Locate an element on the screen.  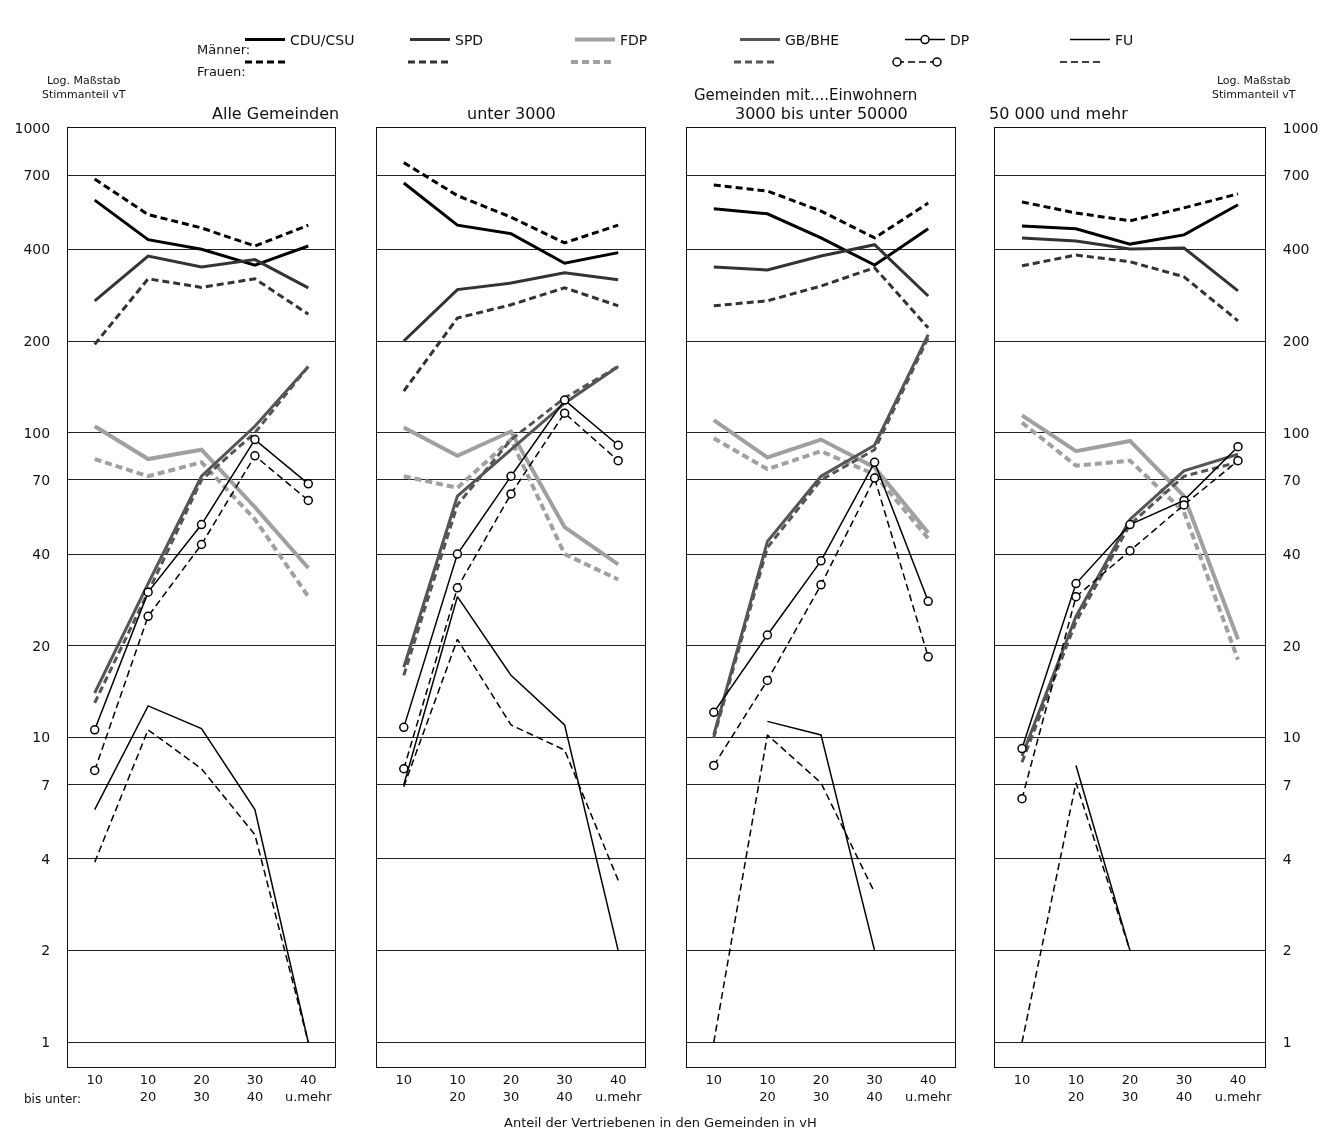
text: Anteil der Vertriebenen in den Gemeinden in vH is located at coordinates (660, 1122).